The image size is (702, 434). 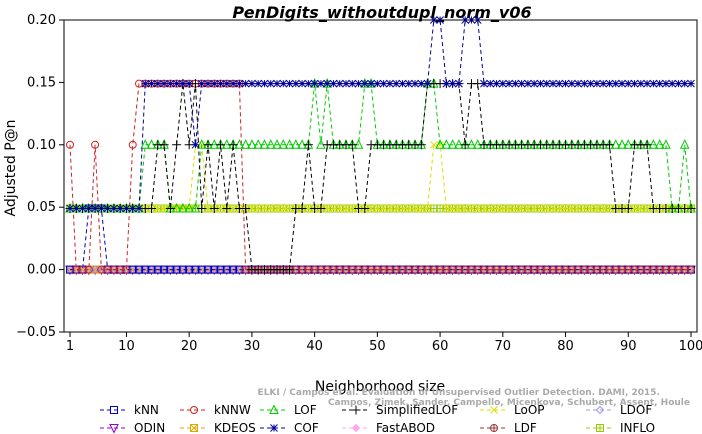 I want to click on x-tick-label-90: 90, so click(x=628, y=346).